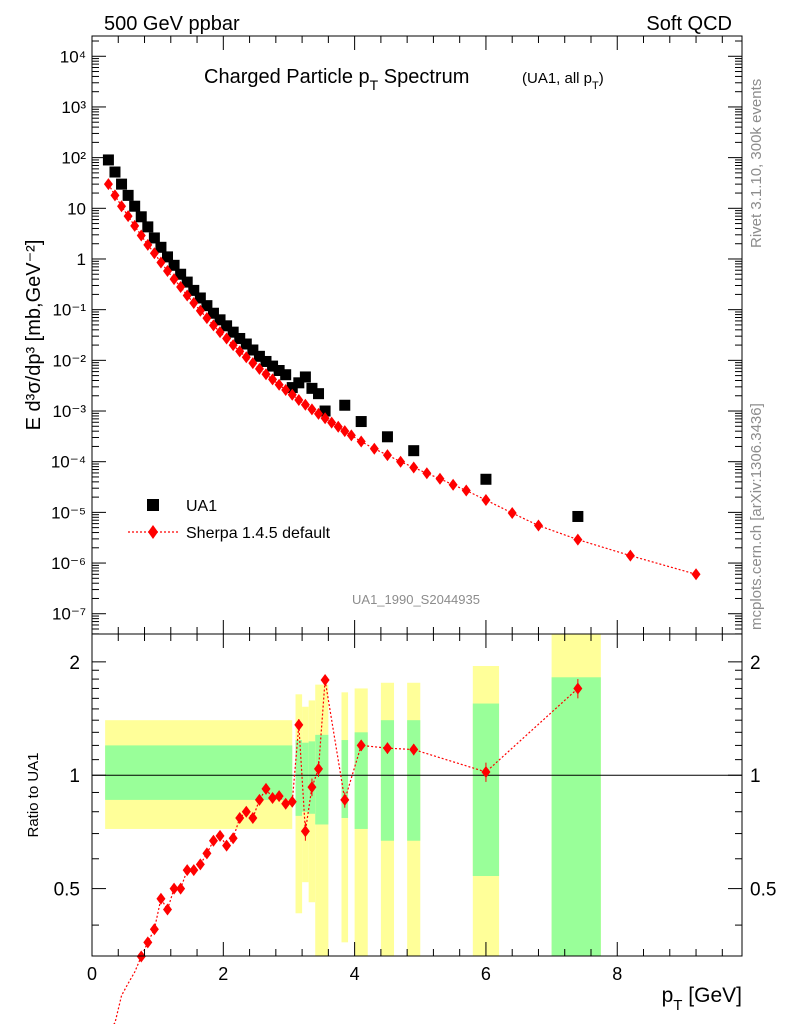 Image resolution: width=786 pixels, height=1024 pixels. What do you see at coordinates (67, 890) in the screenshot?
I see `ratio-y-tick-label-left: 0.5` at bounding box center [67, 890].